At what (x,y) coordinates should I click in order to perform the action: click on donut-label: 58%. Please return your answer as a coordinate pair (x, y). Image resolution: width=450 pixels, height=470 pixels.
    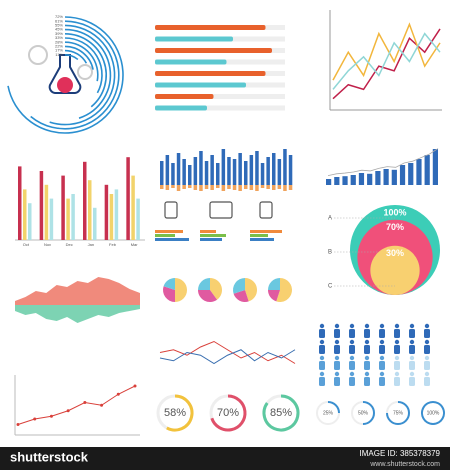
    Looking at the image, I should click on (175, 413).